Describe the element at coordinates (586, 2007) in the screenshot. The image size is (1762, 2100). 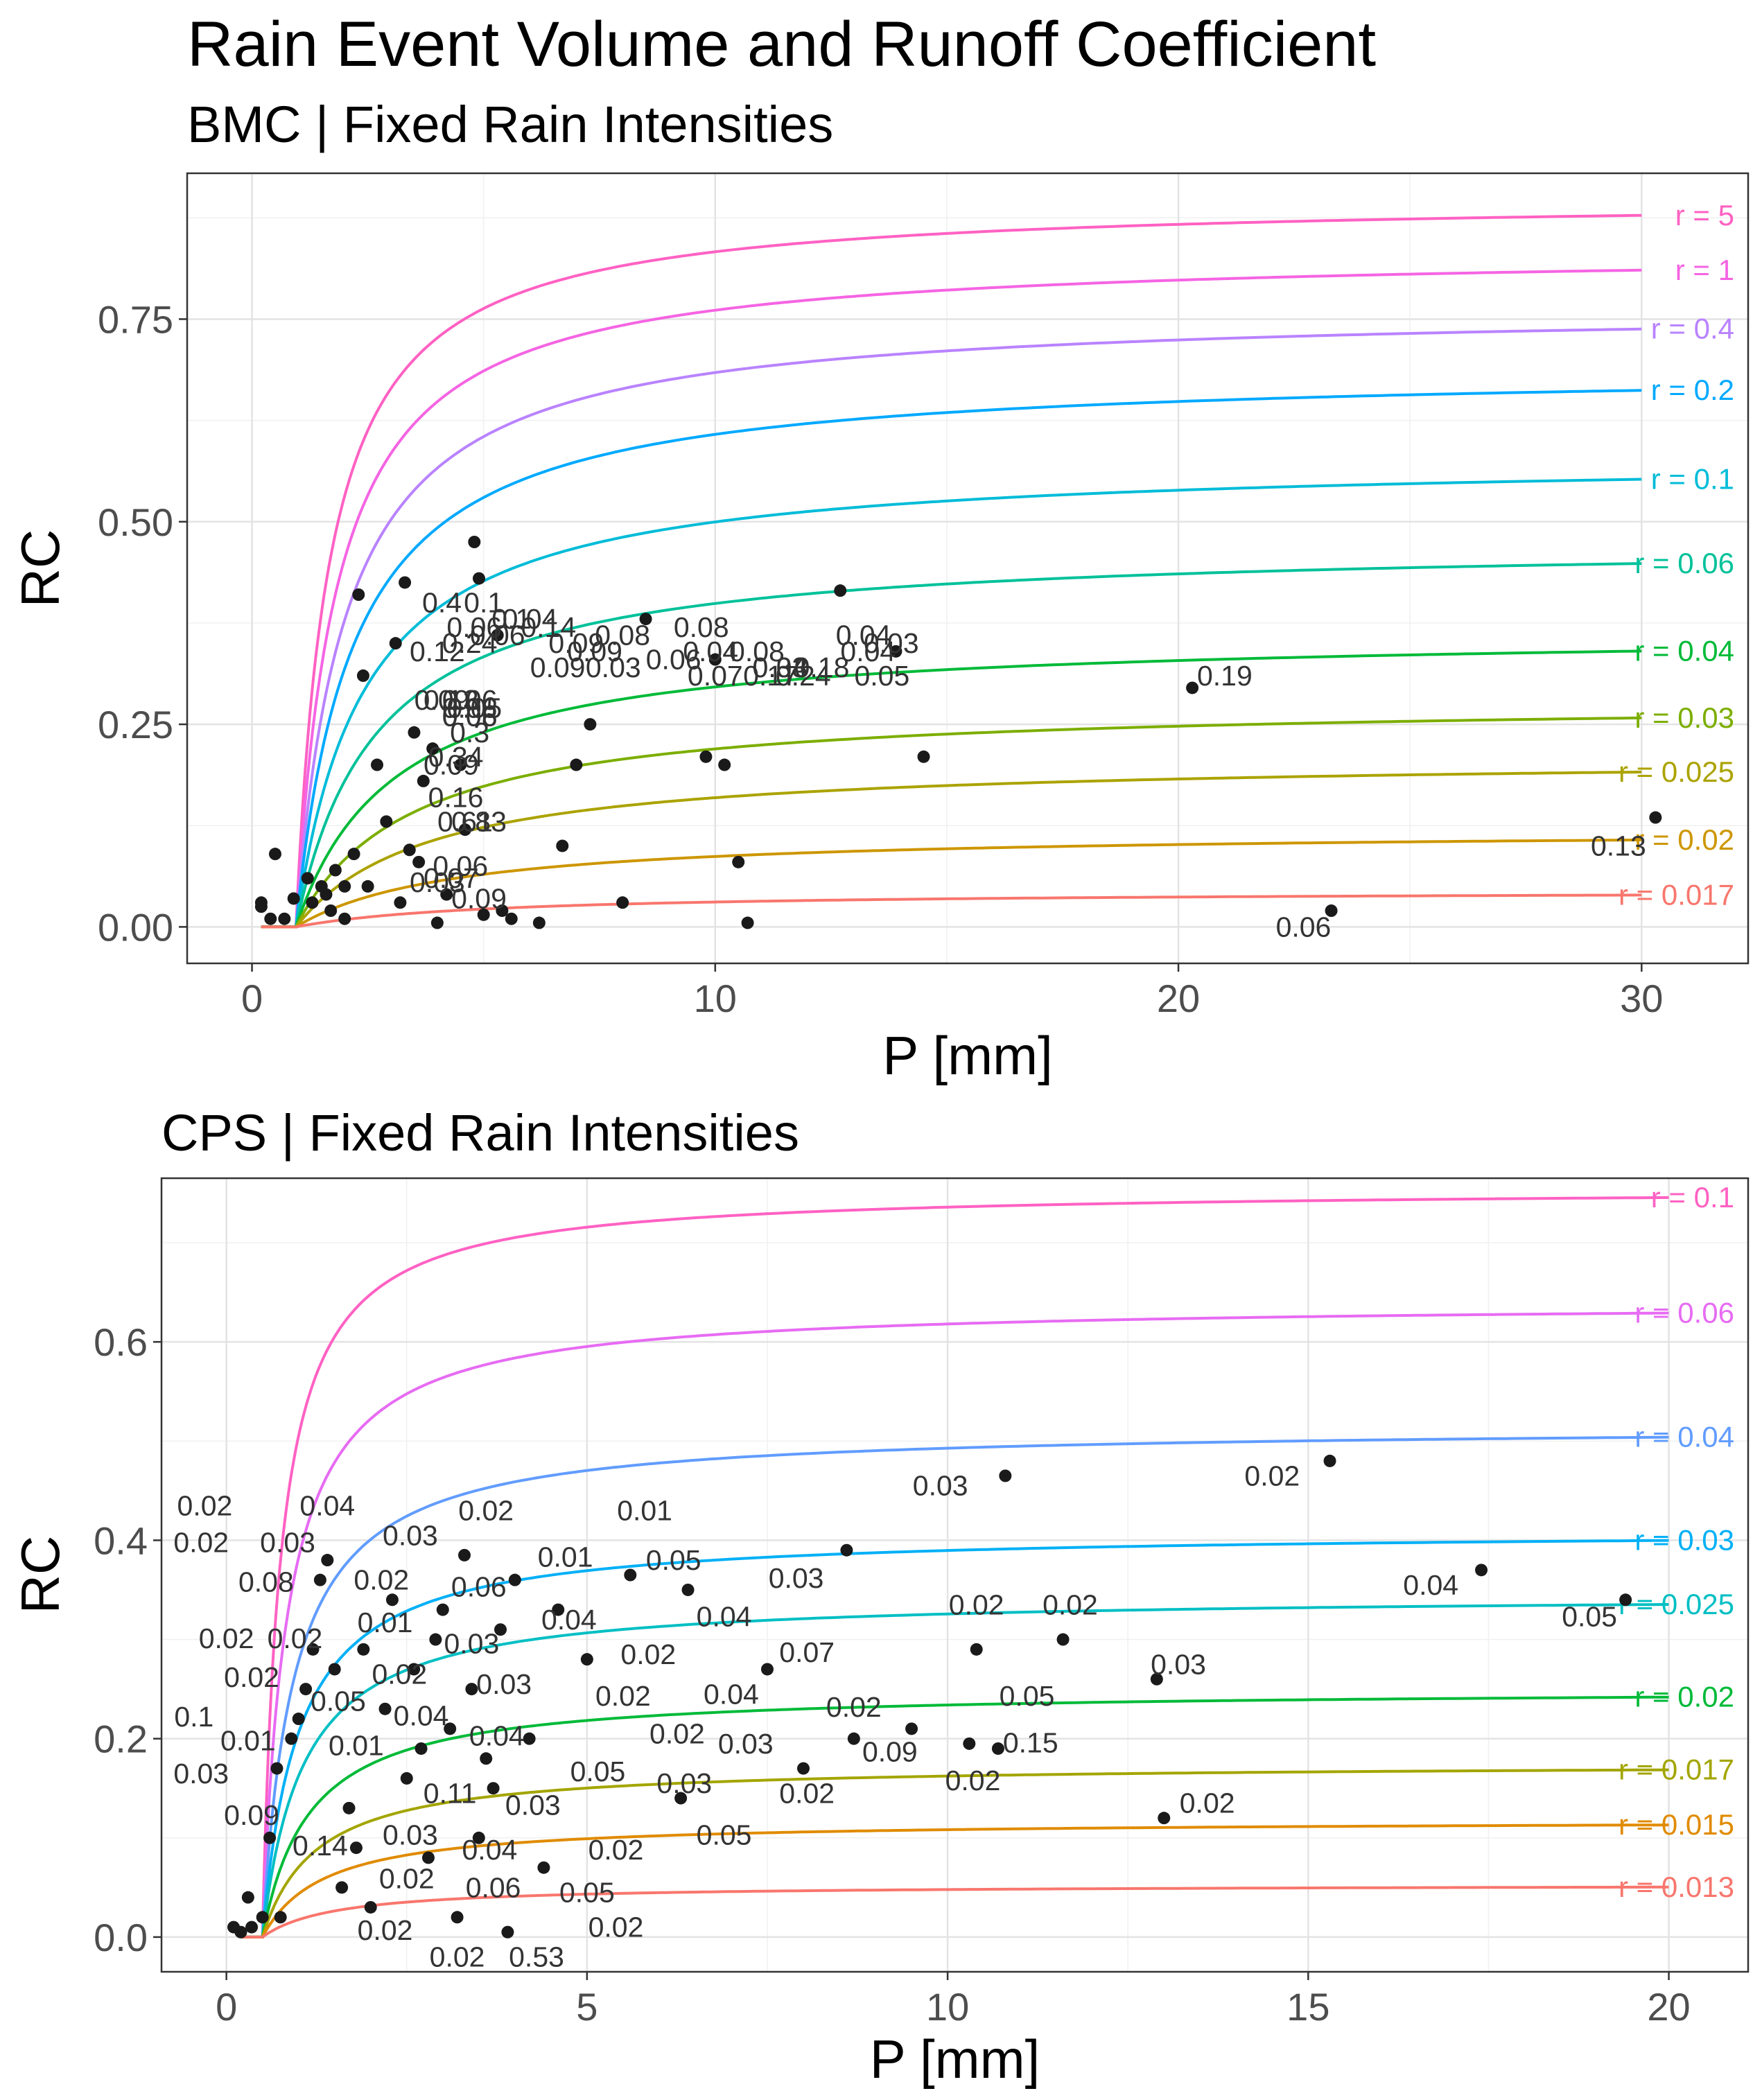
I see `x-tick-label: 5` at that location.